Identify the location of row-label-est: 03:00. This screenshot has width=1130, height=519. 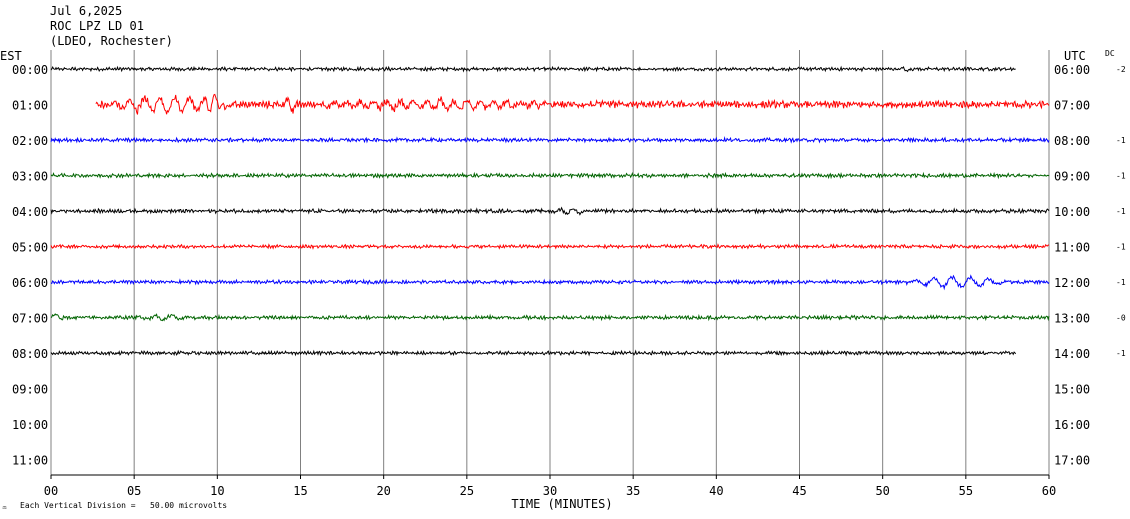
(30, 177).